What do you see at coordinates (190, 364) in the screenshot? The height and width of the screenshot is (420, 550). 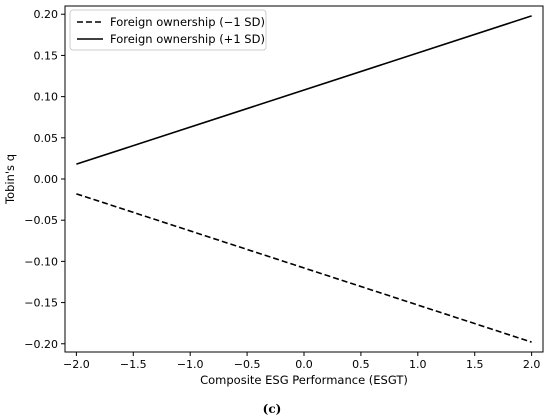 I see `x-tick-label: −1.0` at bounding box center [190, 364].